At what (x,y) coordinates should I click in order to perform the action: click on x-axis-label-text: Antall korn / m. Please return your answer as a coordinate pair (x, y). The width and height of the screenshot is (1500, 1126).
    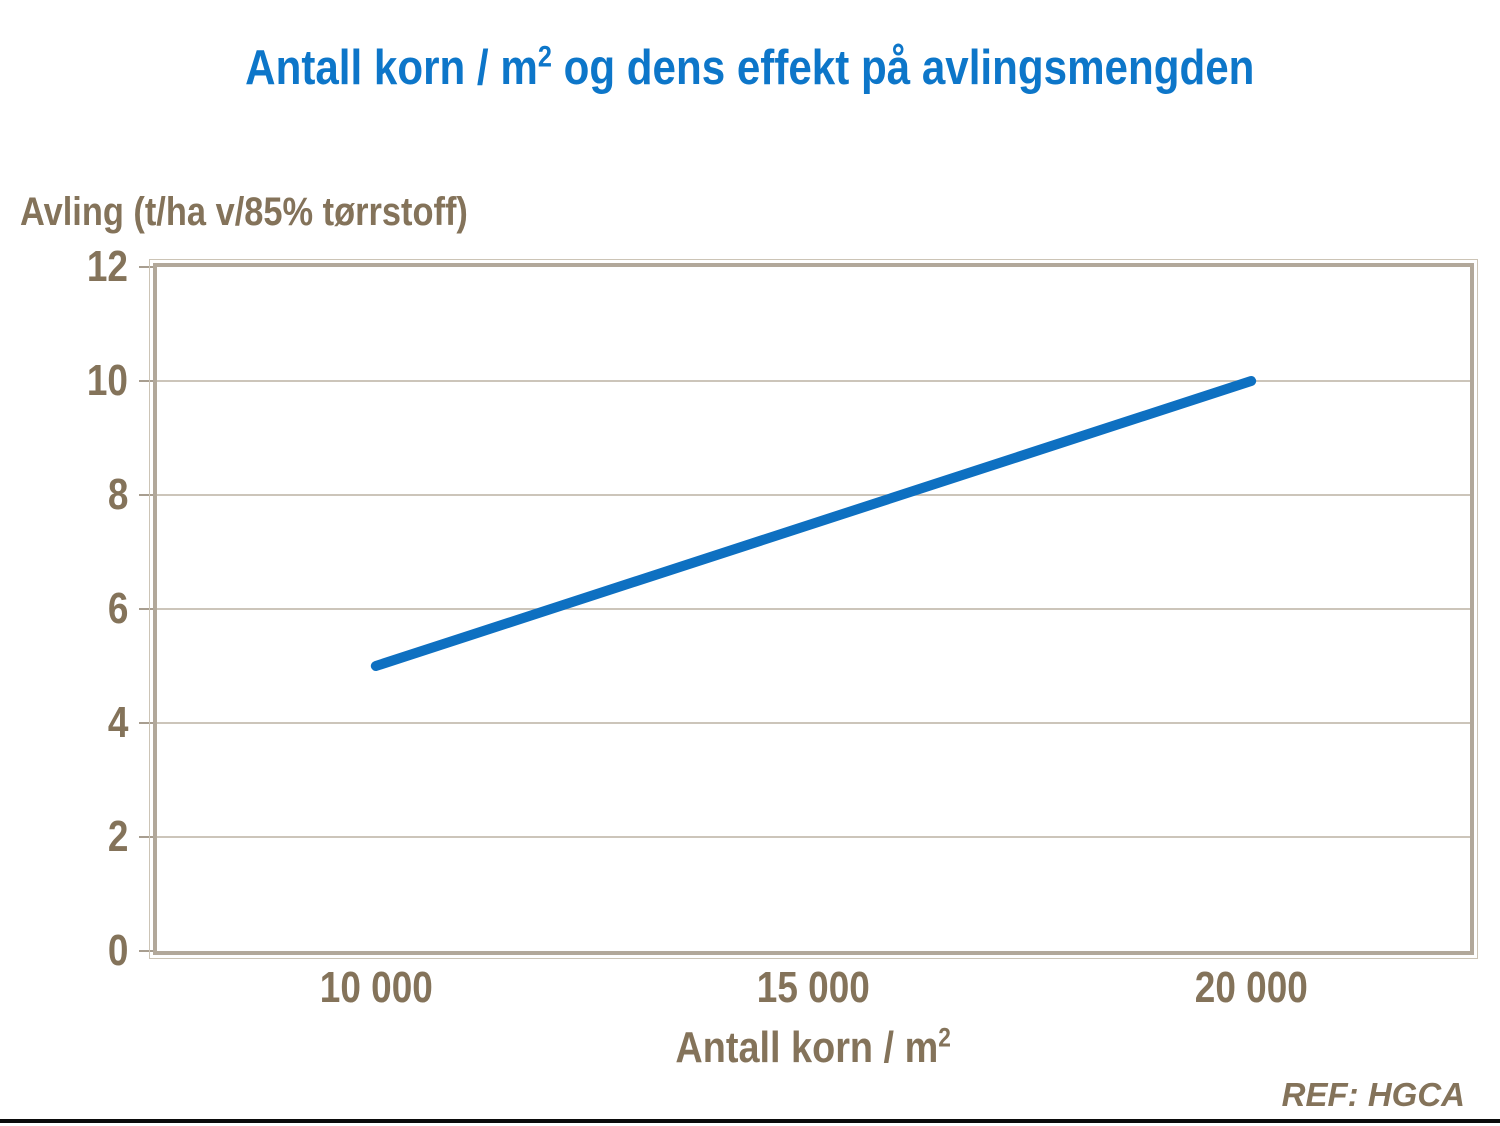
    Looking at the image, I should click on (807, 1047).